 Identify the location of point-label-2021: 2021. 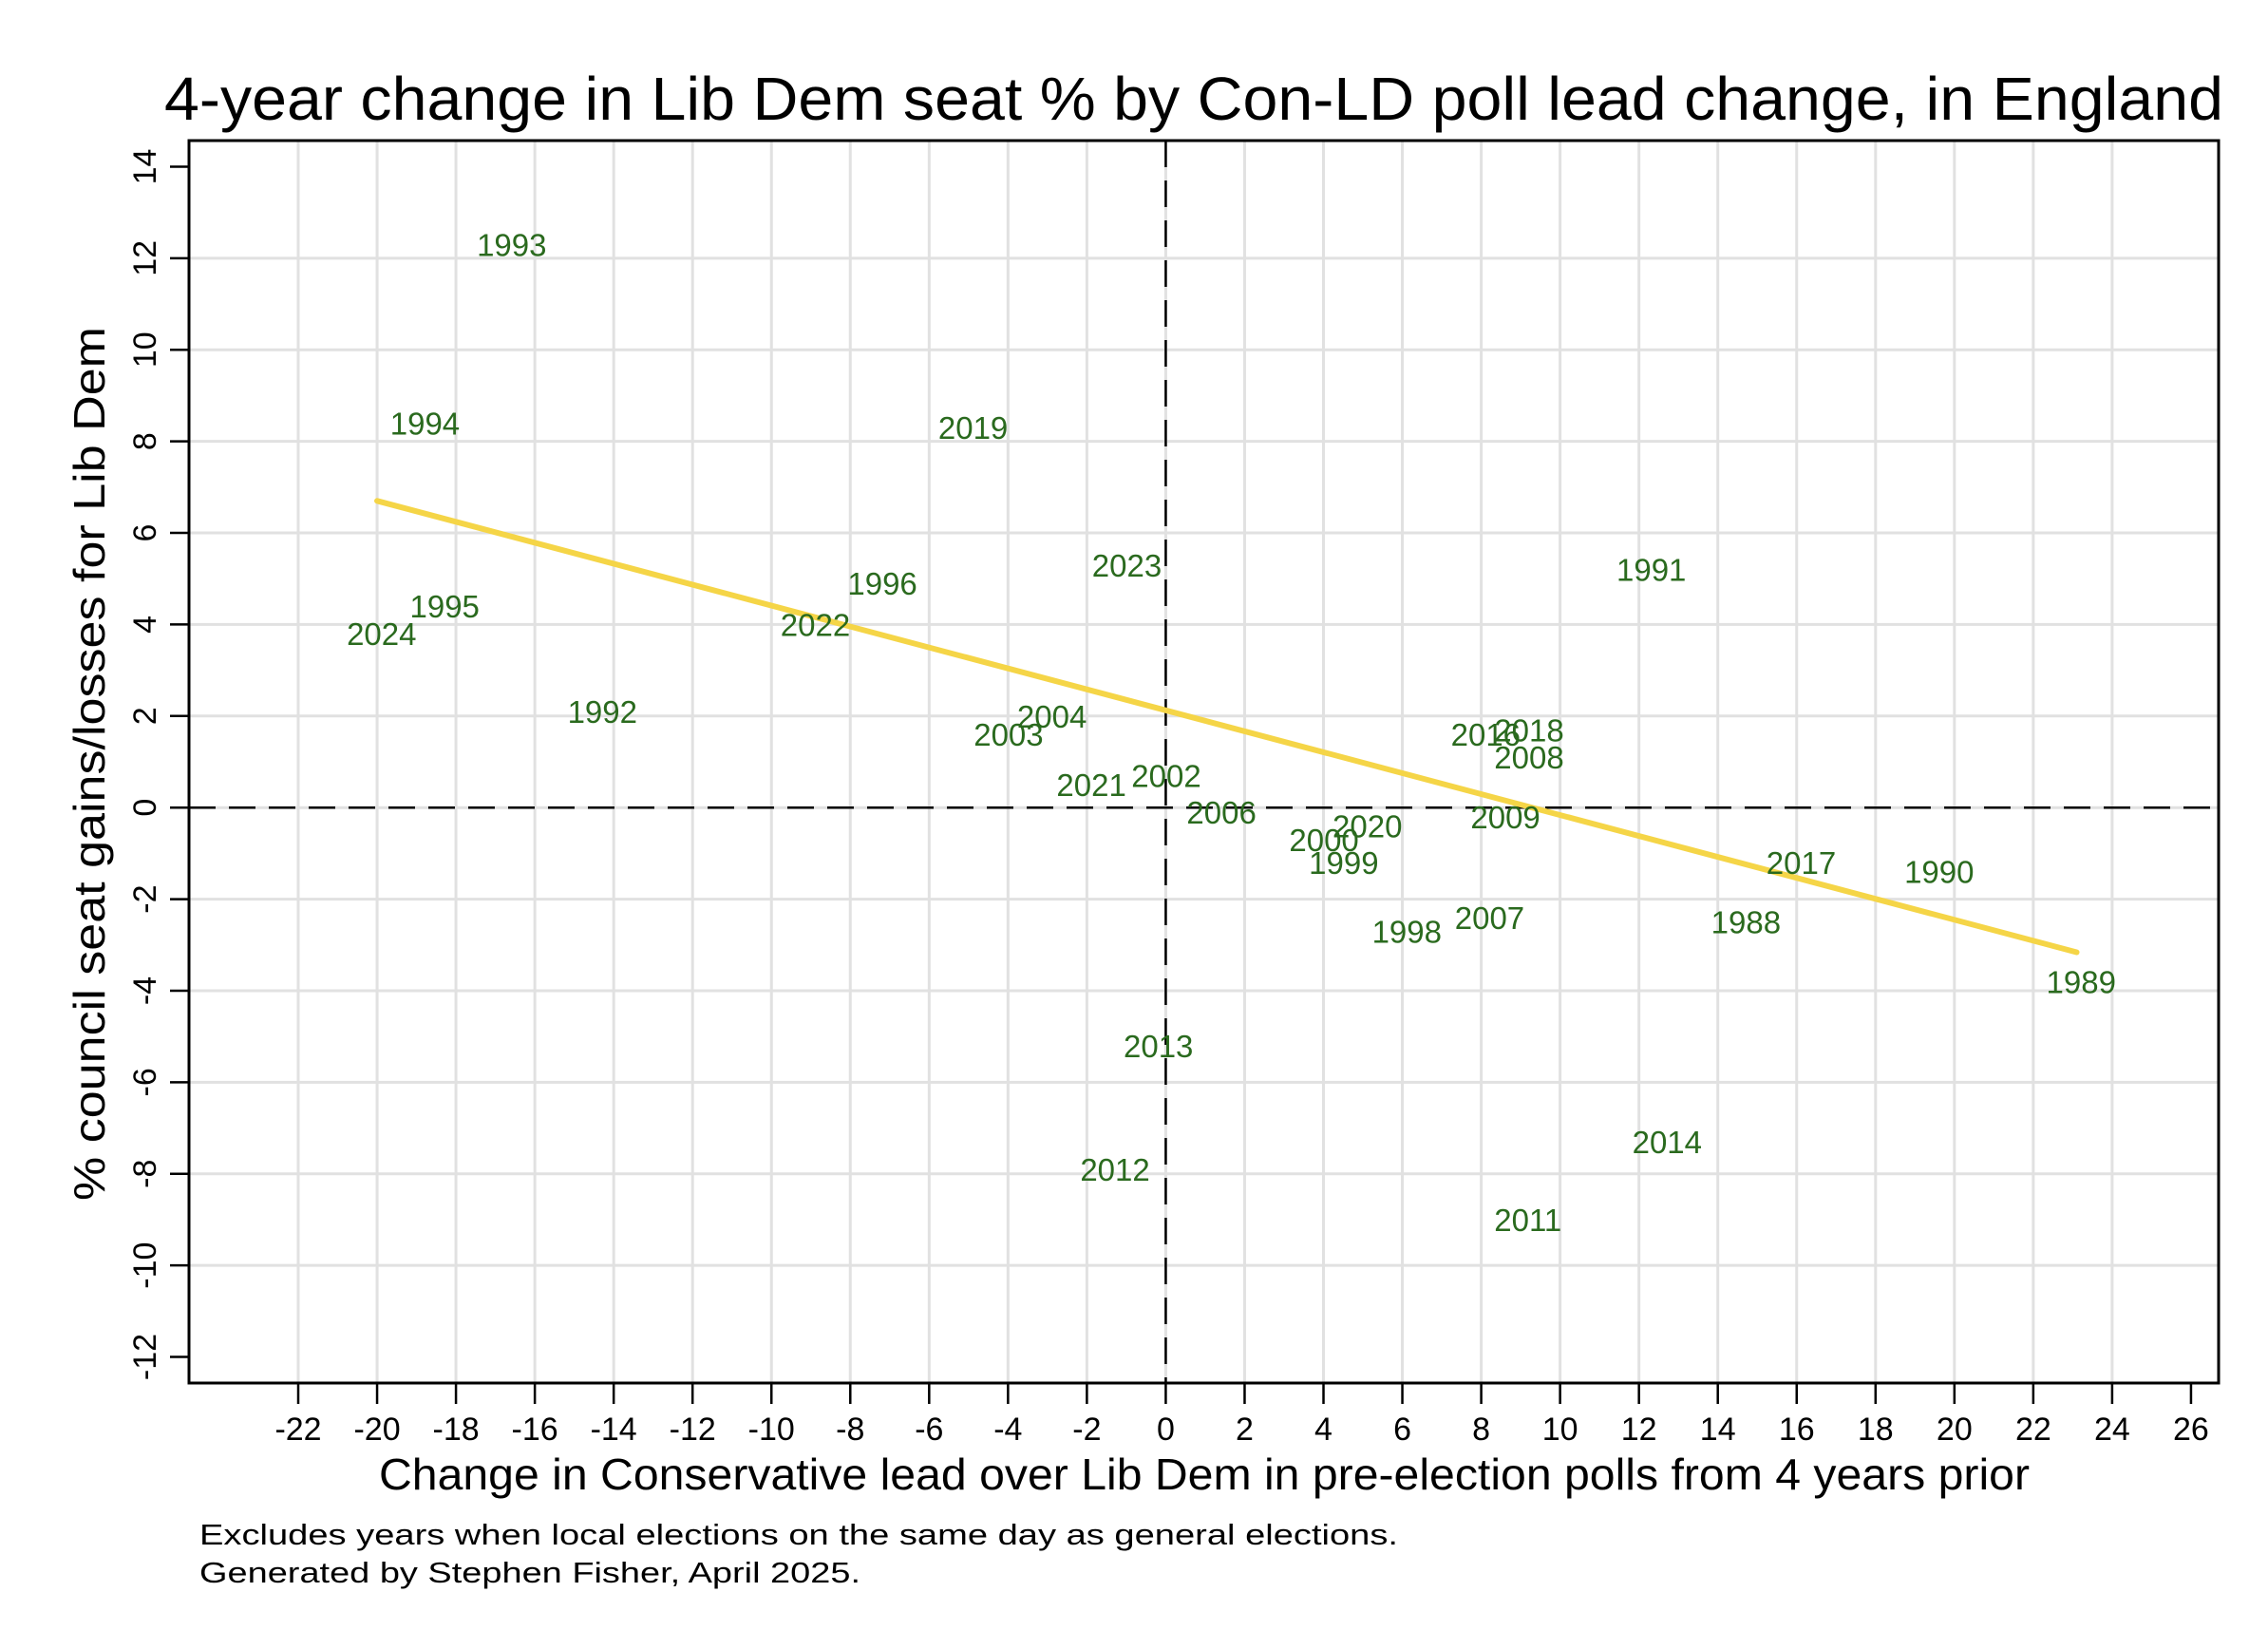
(1090, 785).